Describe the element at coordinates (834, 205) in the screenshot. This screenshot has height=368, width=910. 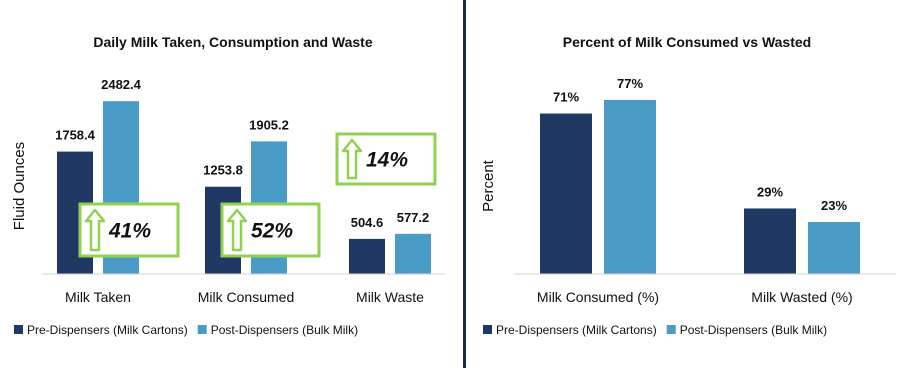
I see `data-label-post-1: 23%` at that location.